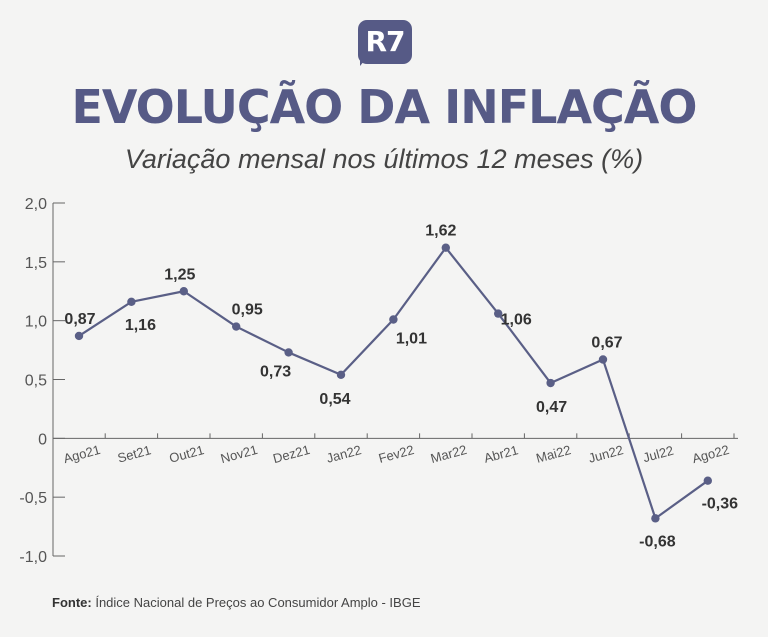  Describe the element at coordinates (553, 454) in the screenshot. I see `x-tick-label: Mai22` at that location.